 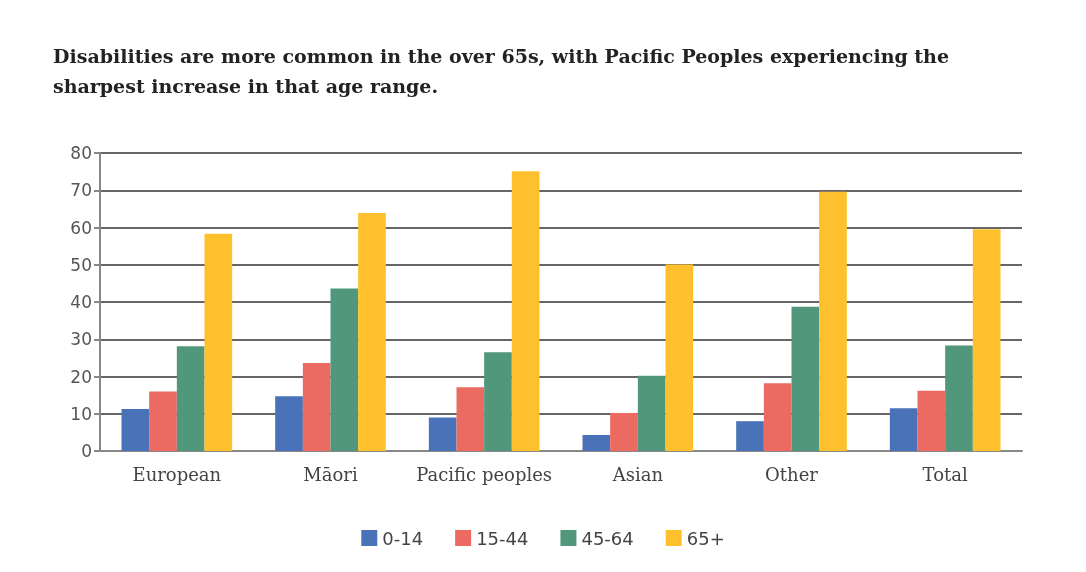 What do you see at coordinates (81, 264) in the screenshot?
I see `y-tick-label: 50` at bounding box center [81, 264].